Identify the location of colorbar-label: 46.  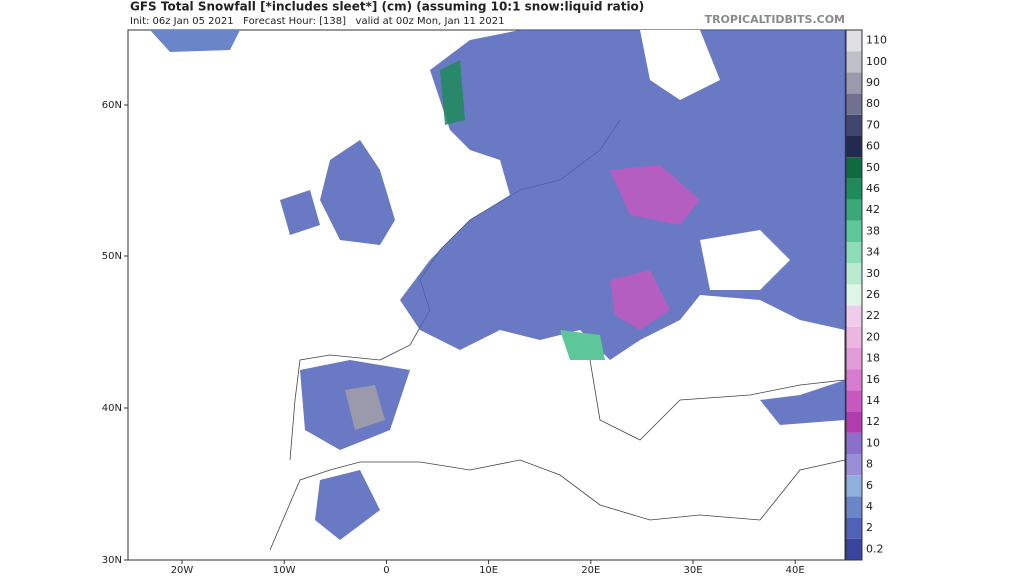
(873, 188).